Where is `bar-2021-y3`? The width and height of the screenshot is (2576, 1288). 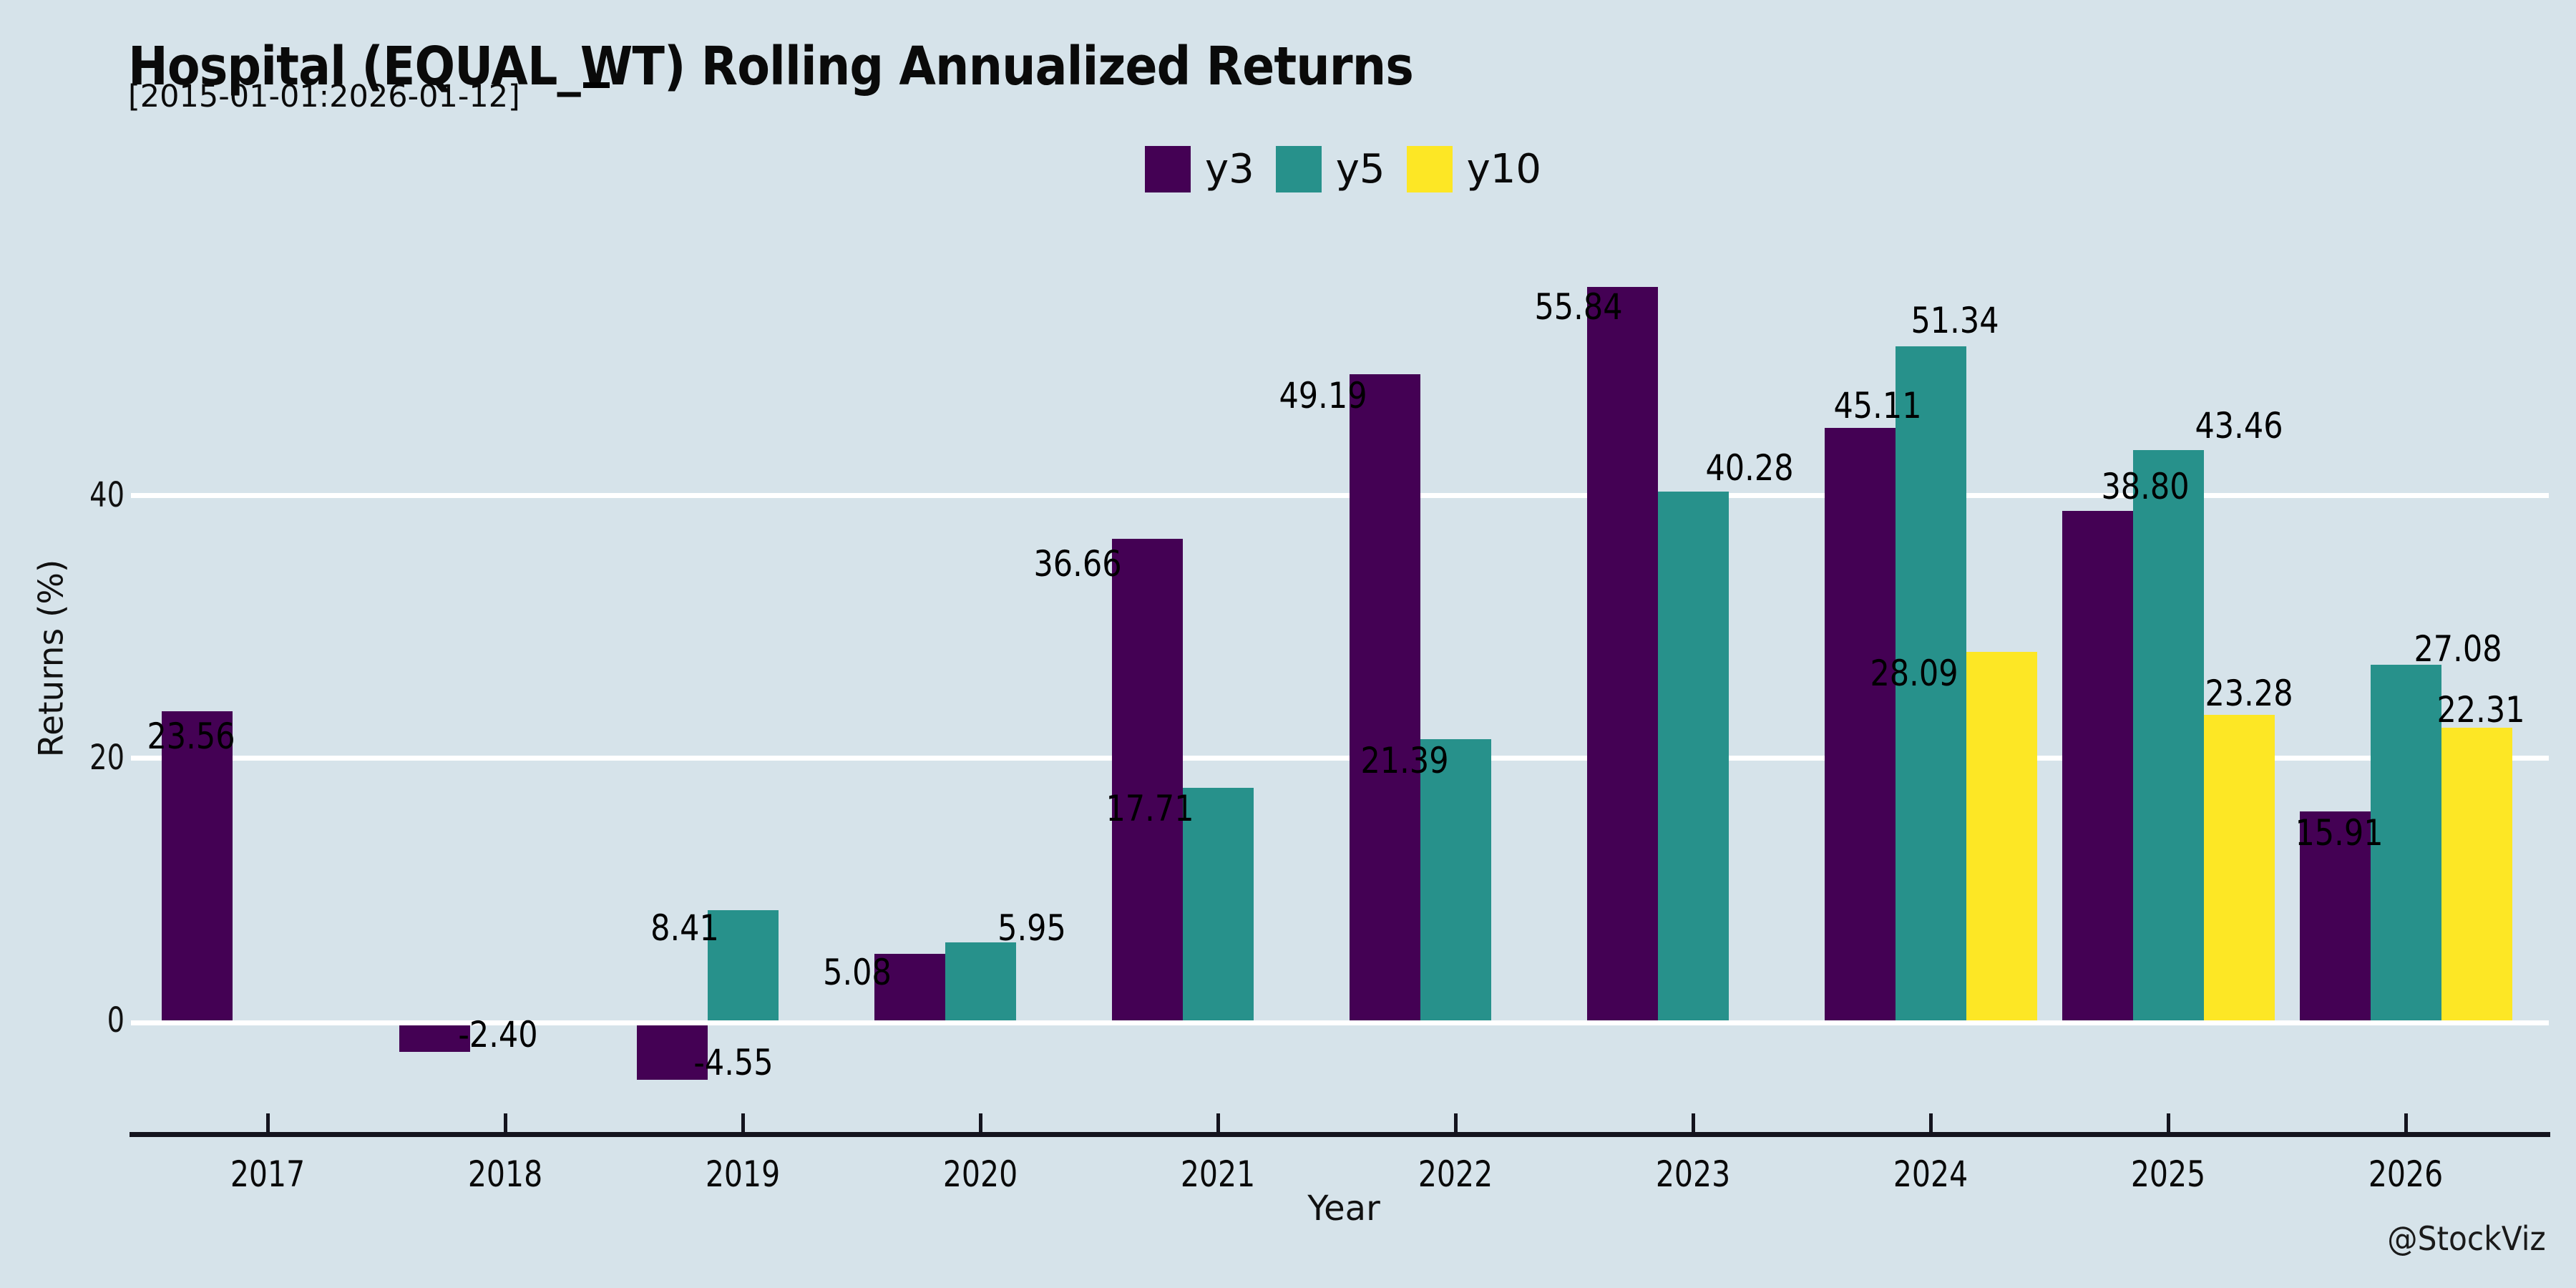
bar-2021-y3 is located at coordinates (1147, 779).